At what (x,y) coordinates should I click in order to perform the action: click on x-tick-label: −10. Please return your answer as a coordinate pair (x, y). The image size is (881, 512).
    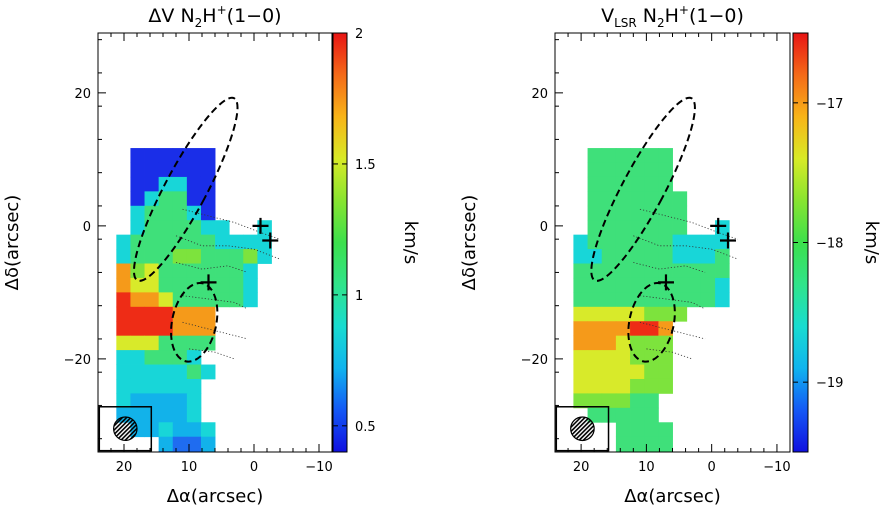
    Looking at the image, I should click on (776, 467).